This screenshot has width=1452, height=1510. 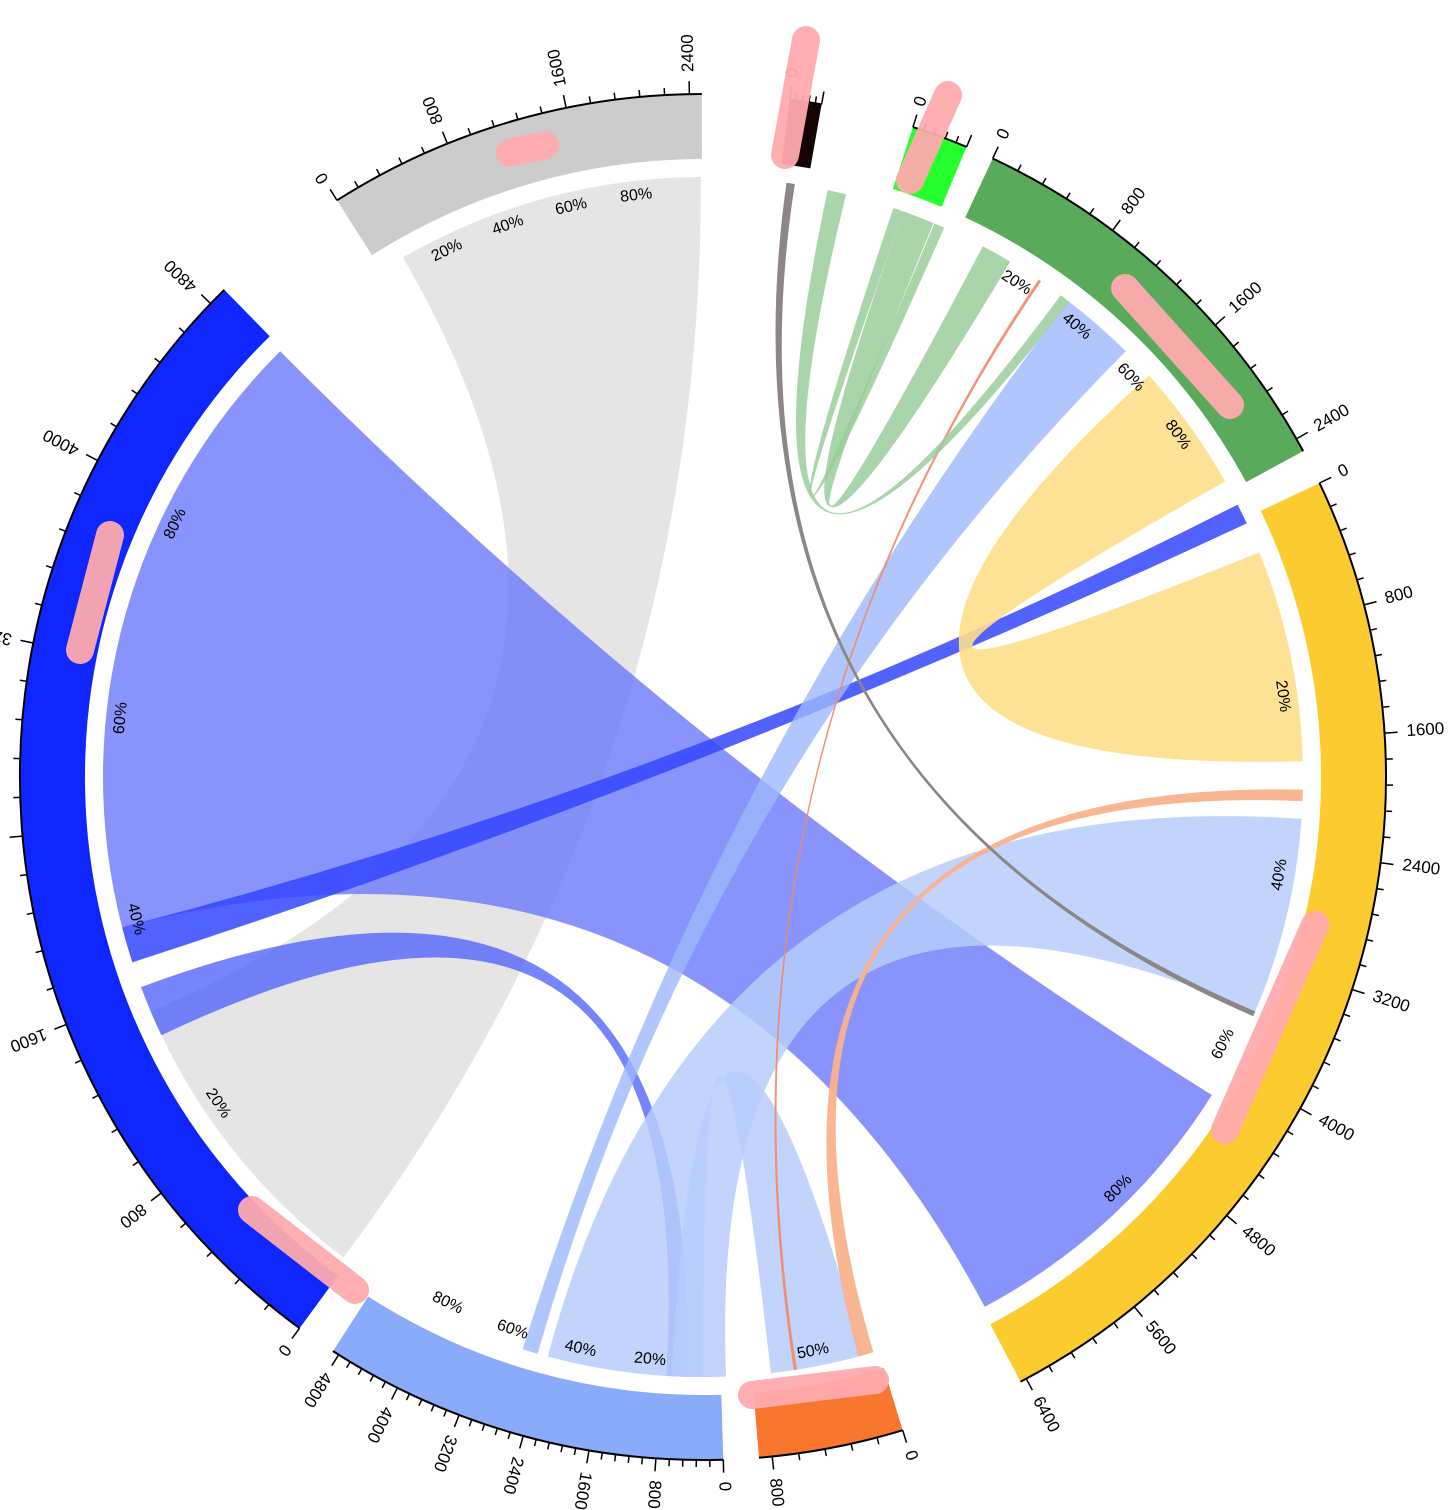 I want to click on tick-label-g_blue: 2400, so click(x=1, y=841).